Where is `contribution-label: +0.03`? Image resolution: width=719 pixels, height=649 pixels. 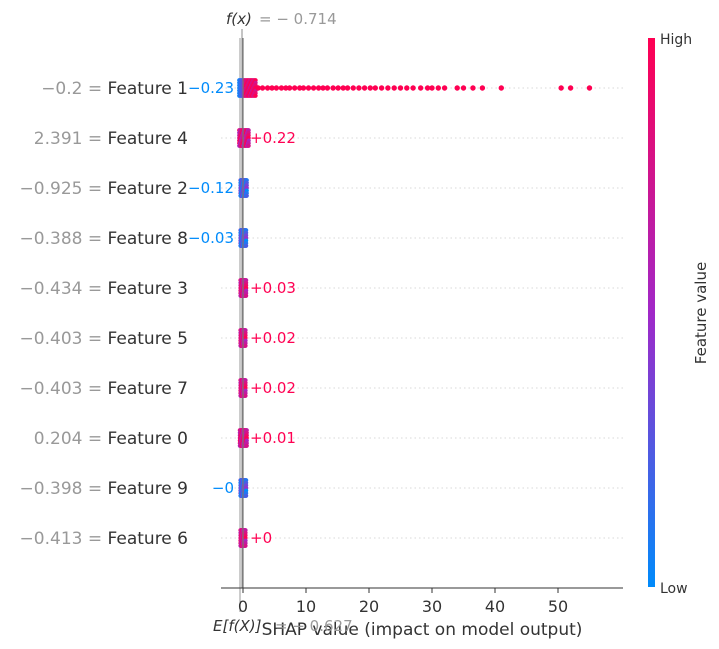 contribution-label: +0.03 is located at coordinates (273, 288).